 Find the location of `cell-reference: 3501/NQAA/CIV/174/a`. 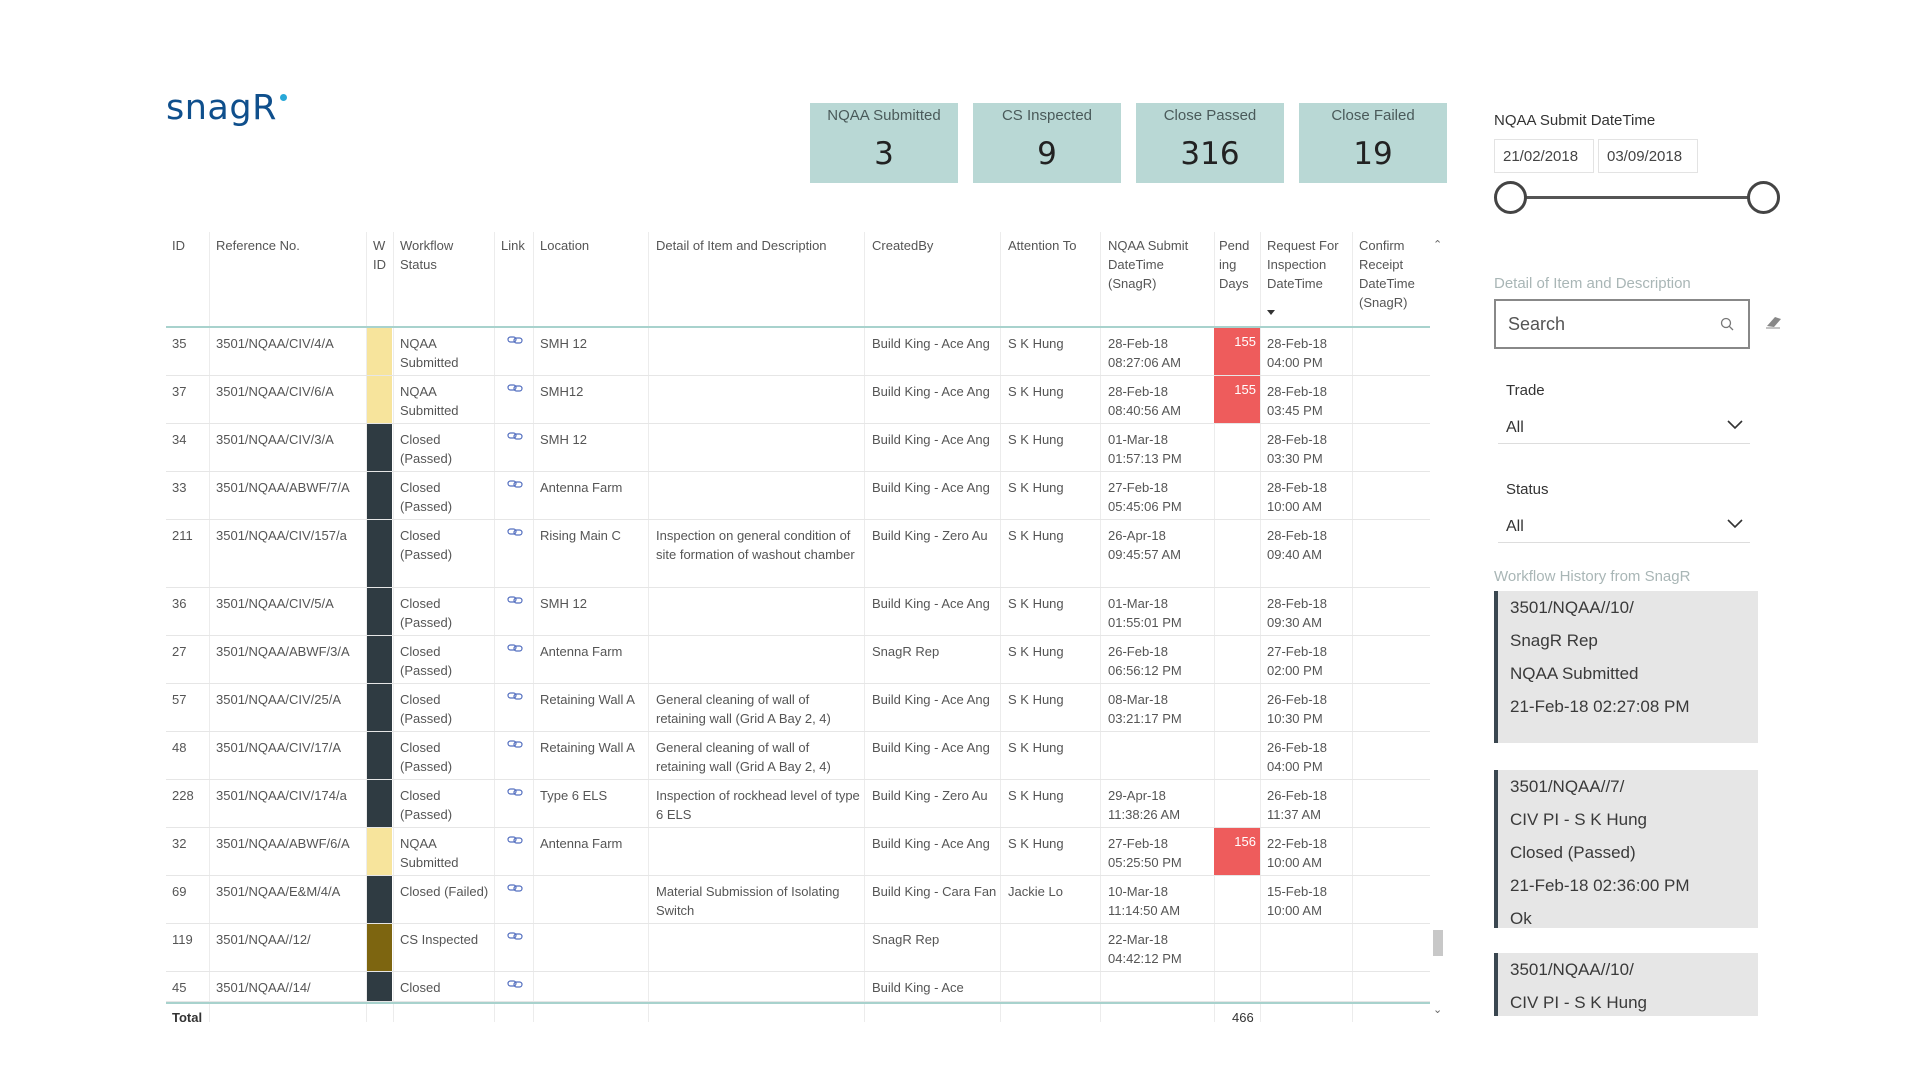

cell-reference: 3501/NQAA/CIV/174/a is located at coordinates (281, 795).